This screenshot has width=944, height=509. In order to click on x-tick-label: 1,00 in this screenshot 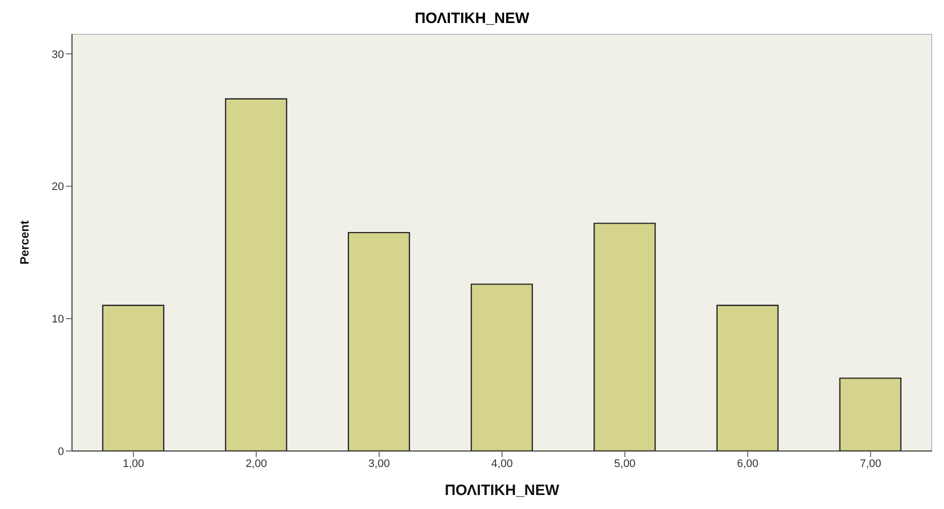, I will do `click(133, 464)`.